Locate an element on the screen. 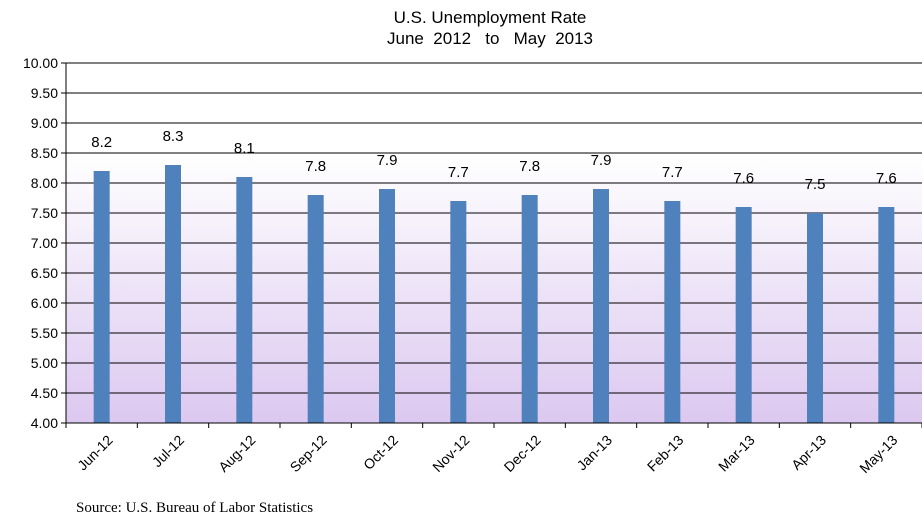  y-tick-label: 8.00 is located at coordinates (44, 183).